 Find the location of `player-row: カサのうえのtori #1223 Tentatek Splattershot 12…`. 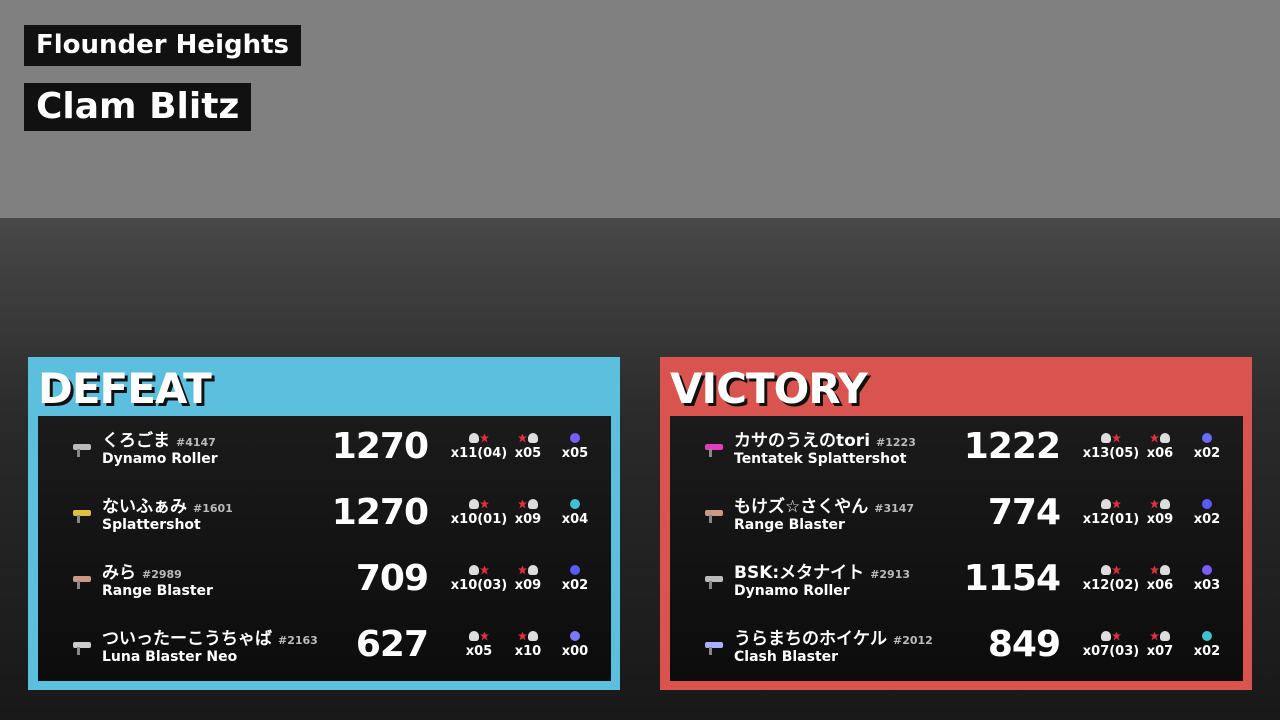

player-row: カサのうえのtori #1223 Tentatek Splattershot 12… is located at coordinates (956, 449).